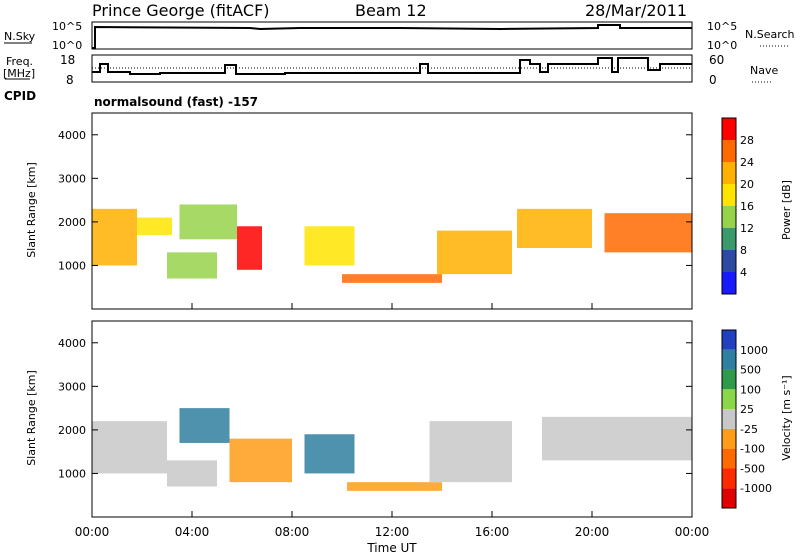 The image size is (800, 554). What do you see at coordinates (786, 417) in the screenshot?
I see `velocity-colorbar-label: Velocity [m s⁻¹]` at bounding box center [786, 417].